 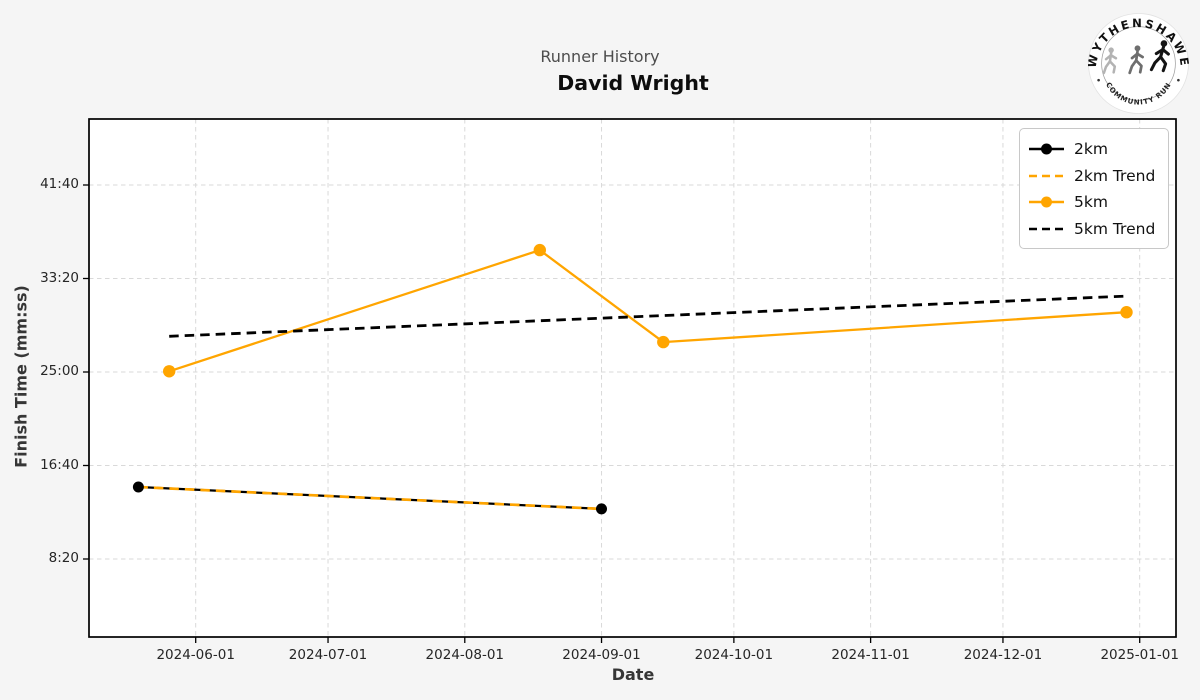 I want to click on legend-item-5km-trend: 5km Trend, so click(x=1093, y=229).